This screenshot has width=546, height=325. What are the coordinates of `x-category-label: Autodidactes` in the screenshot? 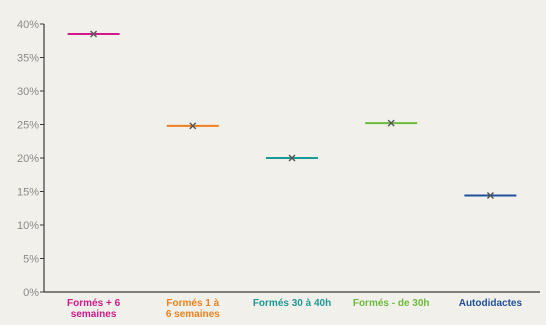 It's located at (491, 303).